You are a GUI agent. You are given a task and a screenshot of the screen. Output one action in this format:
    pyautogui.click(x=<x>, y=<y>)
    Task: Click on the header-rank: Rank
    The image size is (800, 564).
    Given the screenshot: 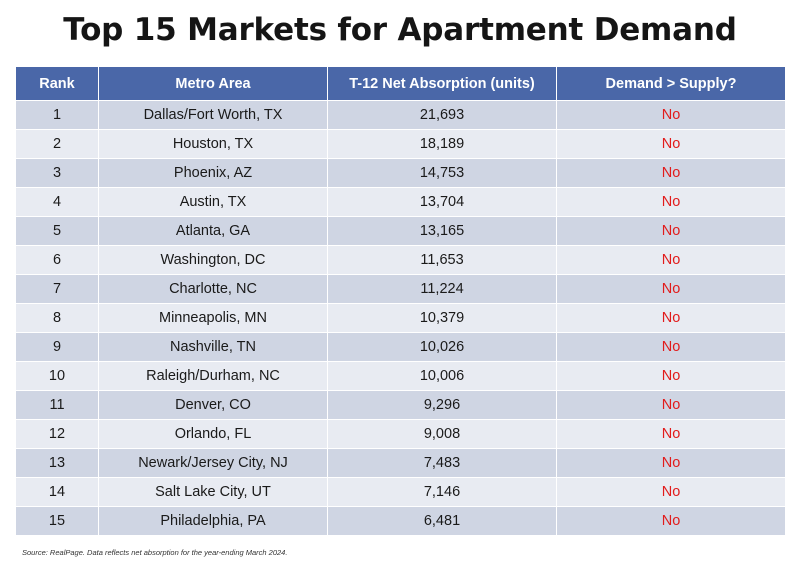 What is the action you would take?
    pyautogui.click(x=57, y=83)
    